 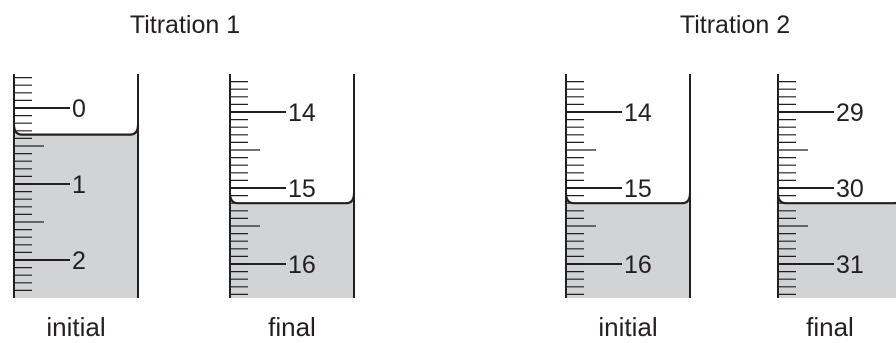 I want to click on titration-1-final-caption: final, so click(x=292, y=325).